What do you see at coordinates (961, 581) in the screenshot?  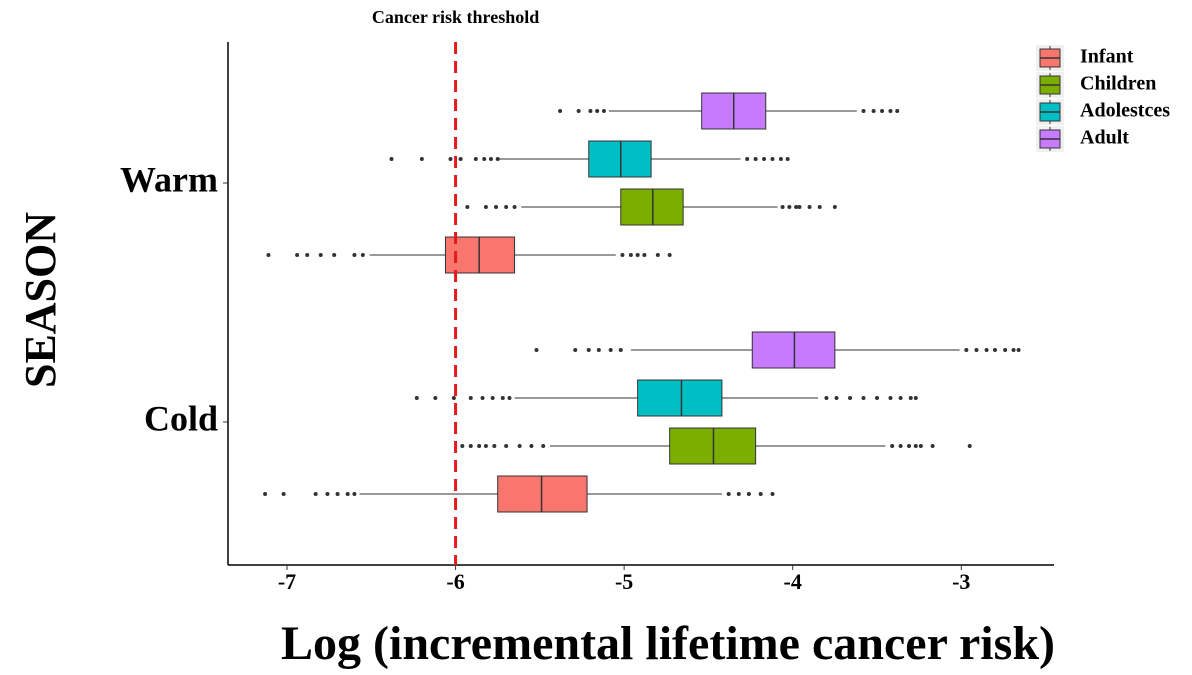 I see `x-tick-label: -3` at bounding box center [961, 581].